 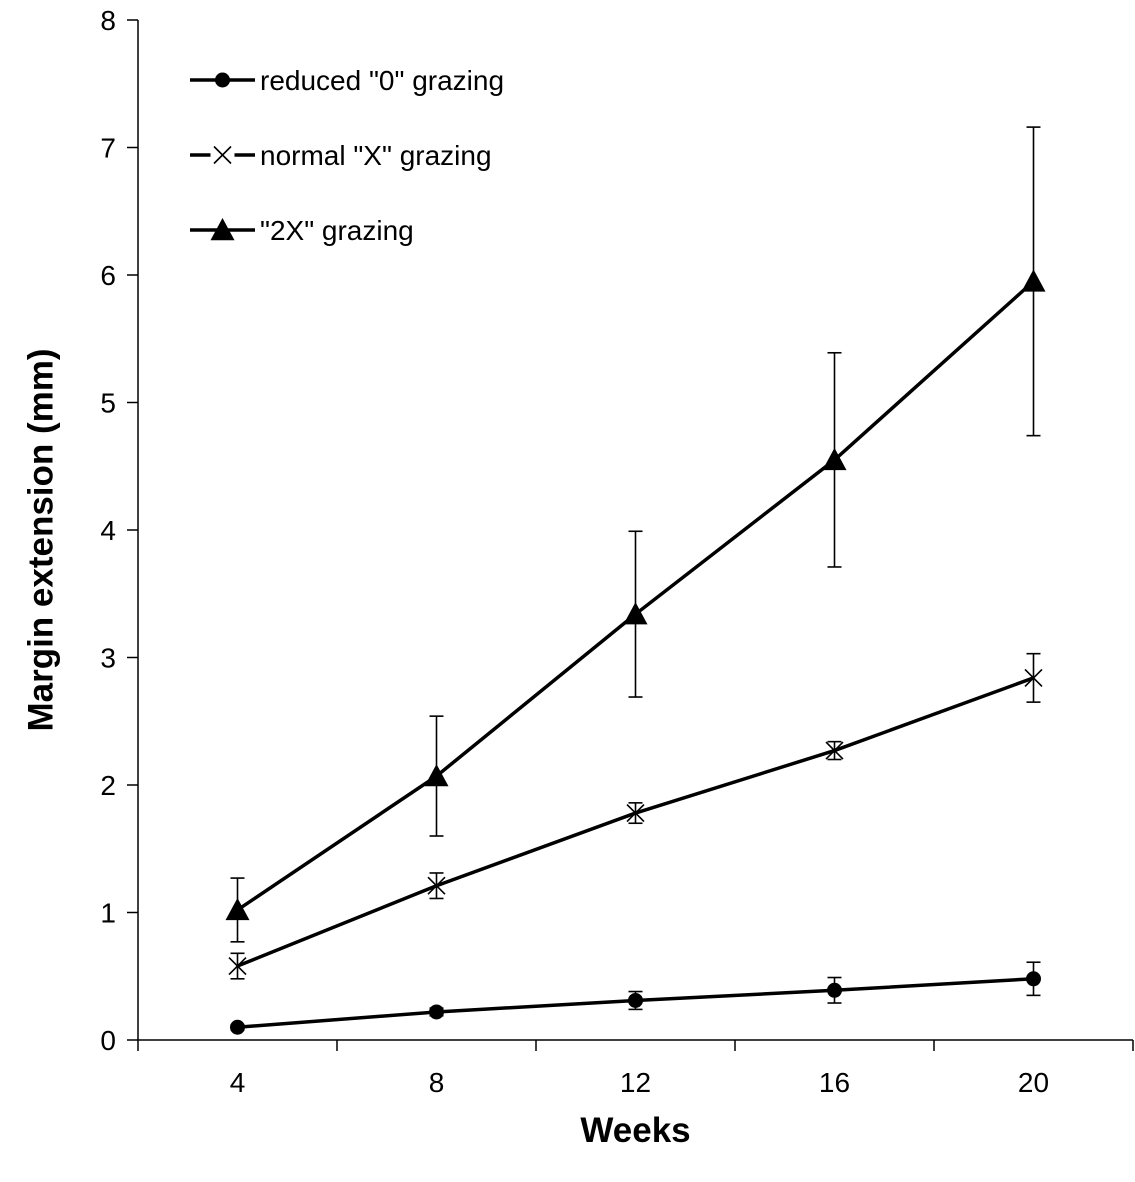 I want to click on legend-label: "2X" grazing, so click(x=337, y=230).